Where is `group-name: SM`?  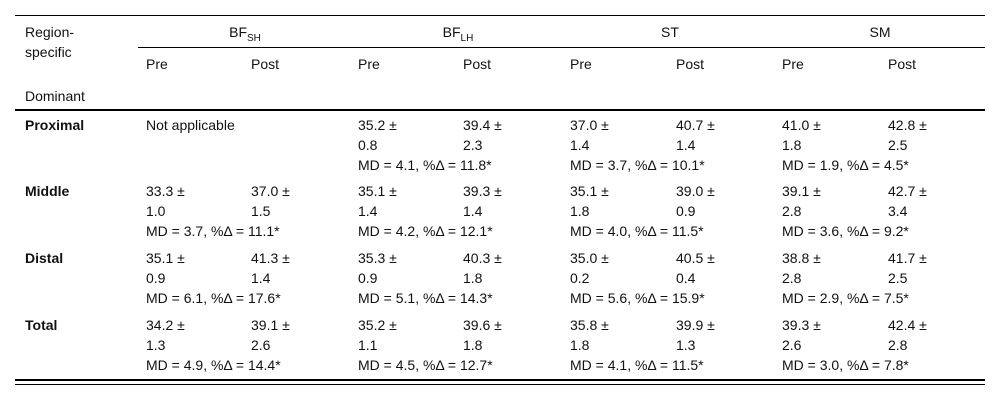
group-name: SM is located at coordinates (880, 32).